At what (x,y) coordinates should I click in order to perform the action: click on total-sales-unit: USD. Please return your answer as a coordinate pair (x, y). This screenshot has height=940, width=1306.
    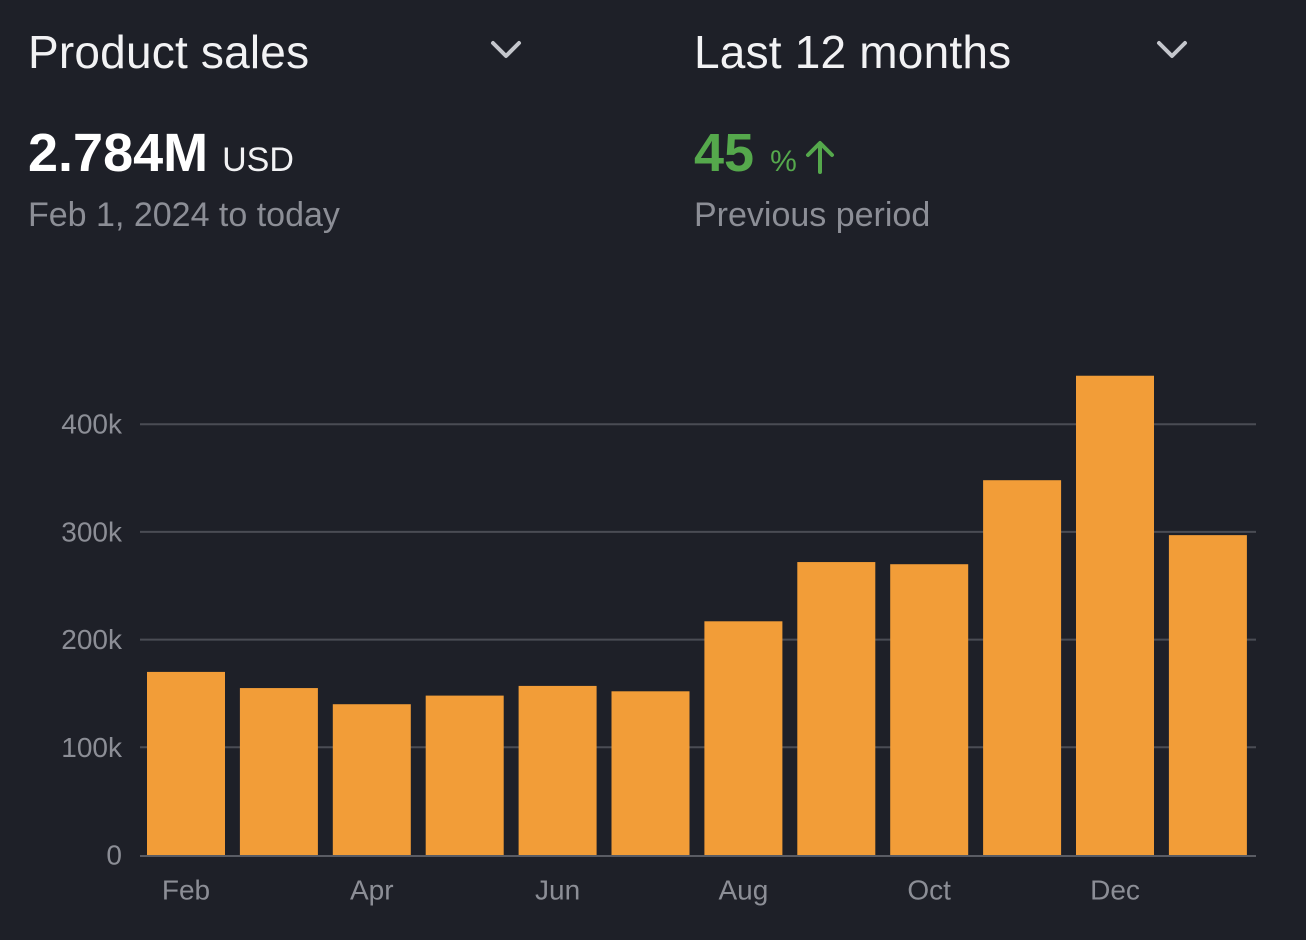
    Looking at the image, I should click on (258, 160).